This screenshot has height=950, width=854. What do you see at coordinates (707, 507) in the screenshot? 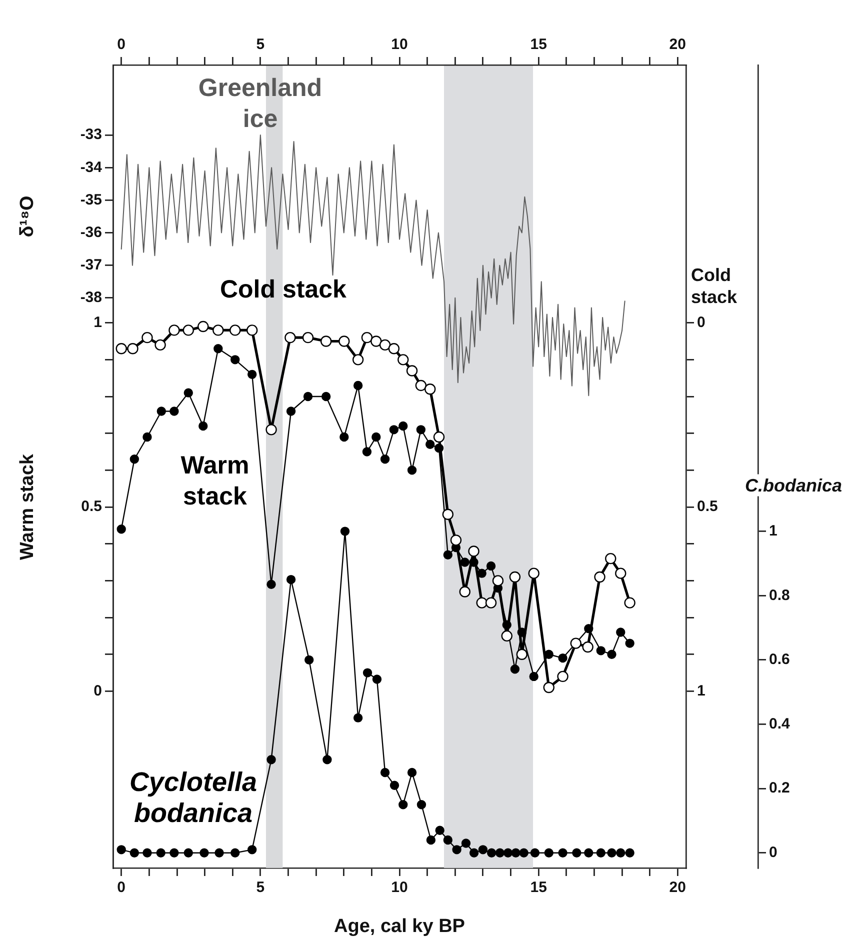
I see `y2-tick-label: 0.5` at bounding box center [707, 507].